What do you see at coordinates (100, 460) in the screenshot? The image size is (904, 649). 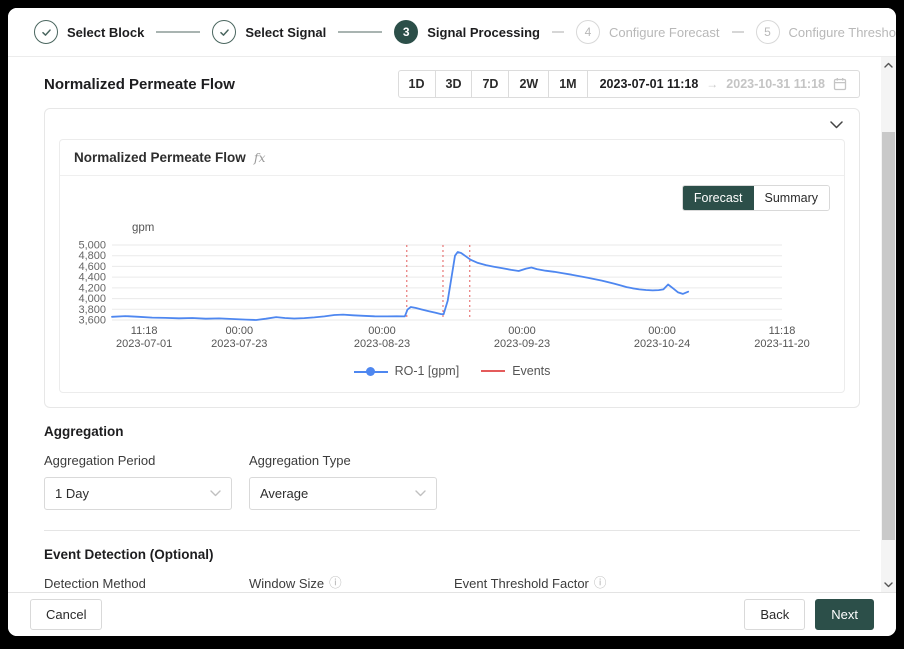 I see `aggregation-period-label: Aggregation Period` at bounding box center [100, 460].